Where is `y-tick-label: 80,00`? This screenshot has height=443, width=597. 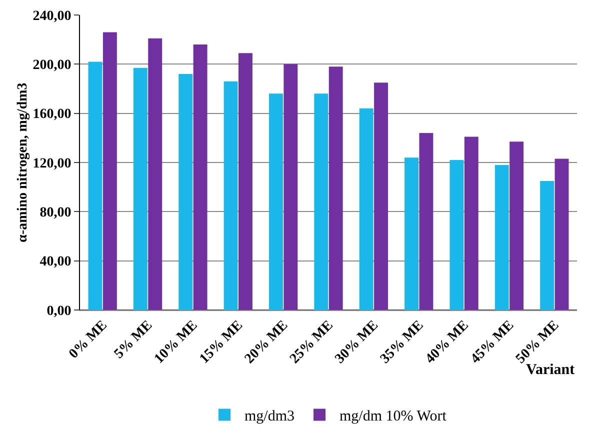
y-tick-label: 80,00 is located at coordinates (56, 213).